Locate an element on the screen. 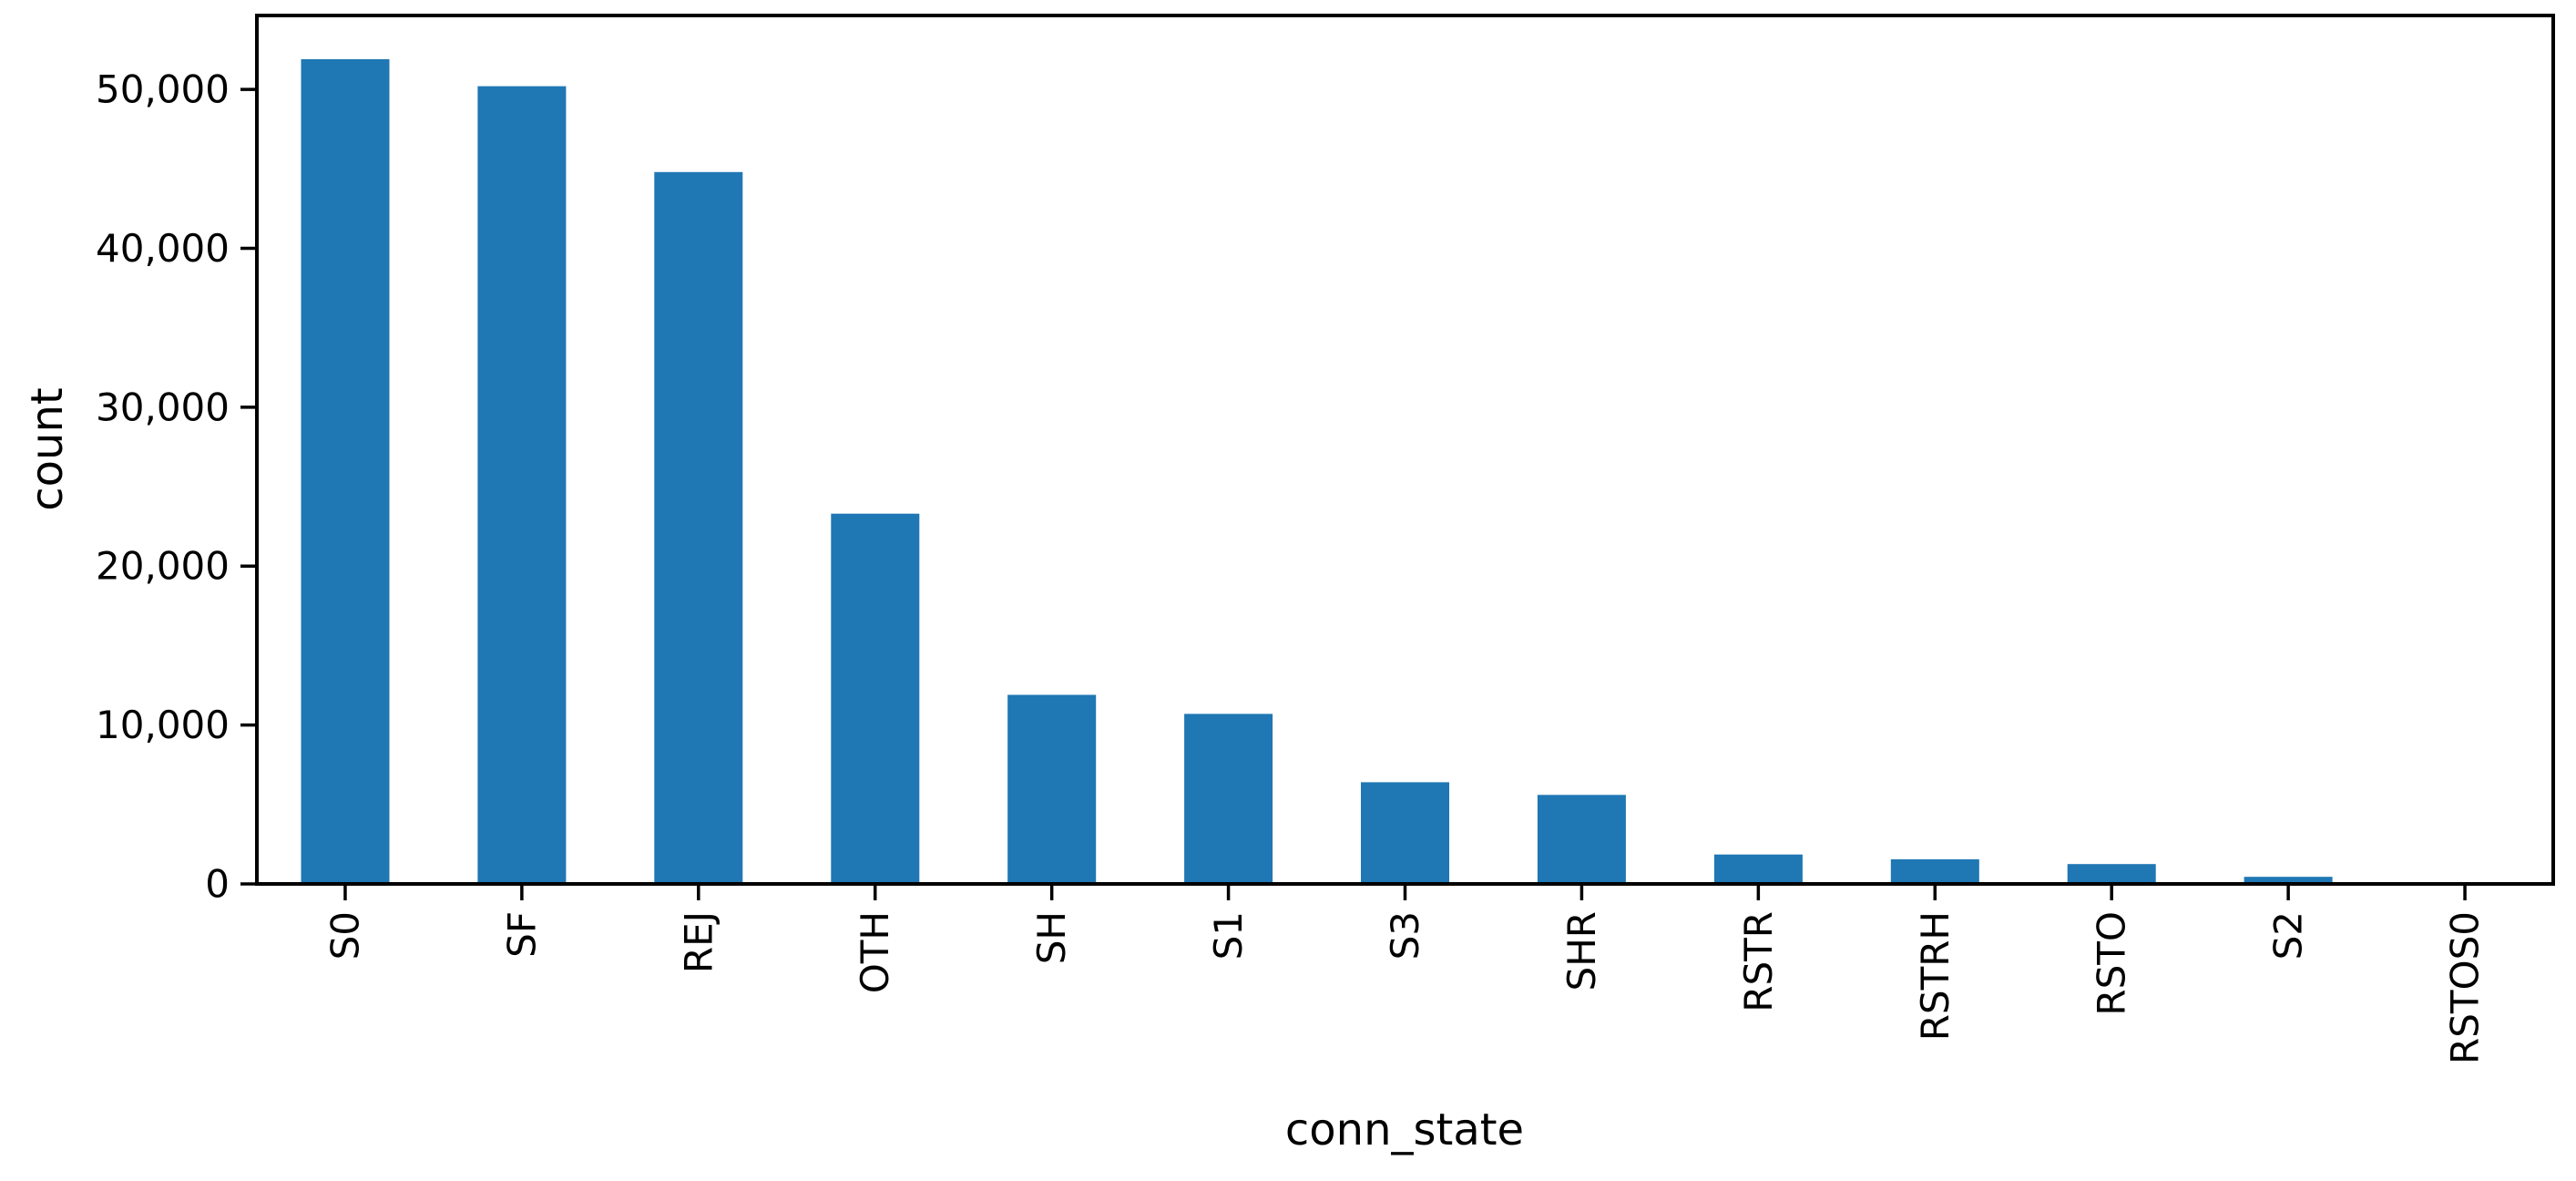 This screenshot has height=1181, width=2576. y-tick-label: 20,000 is located at coordinates (163, 566).